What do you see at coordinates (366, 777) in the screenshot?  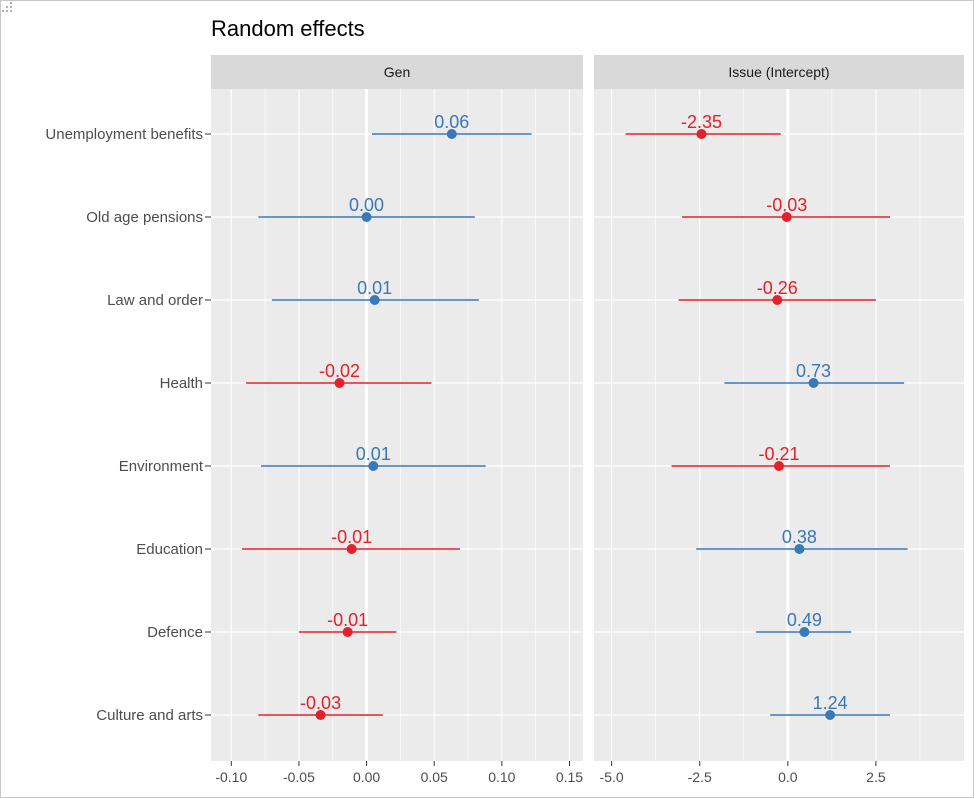 I see `x-tick-label: 0.00` at bounding box center [366, 777].